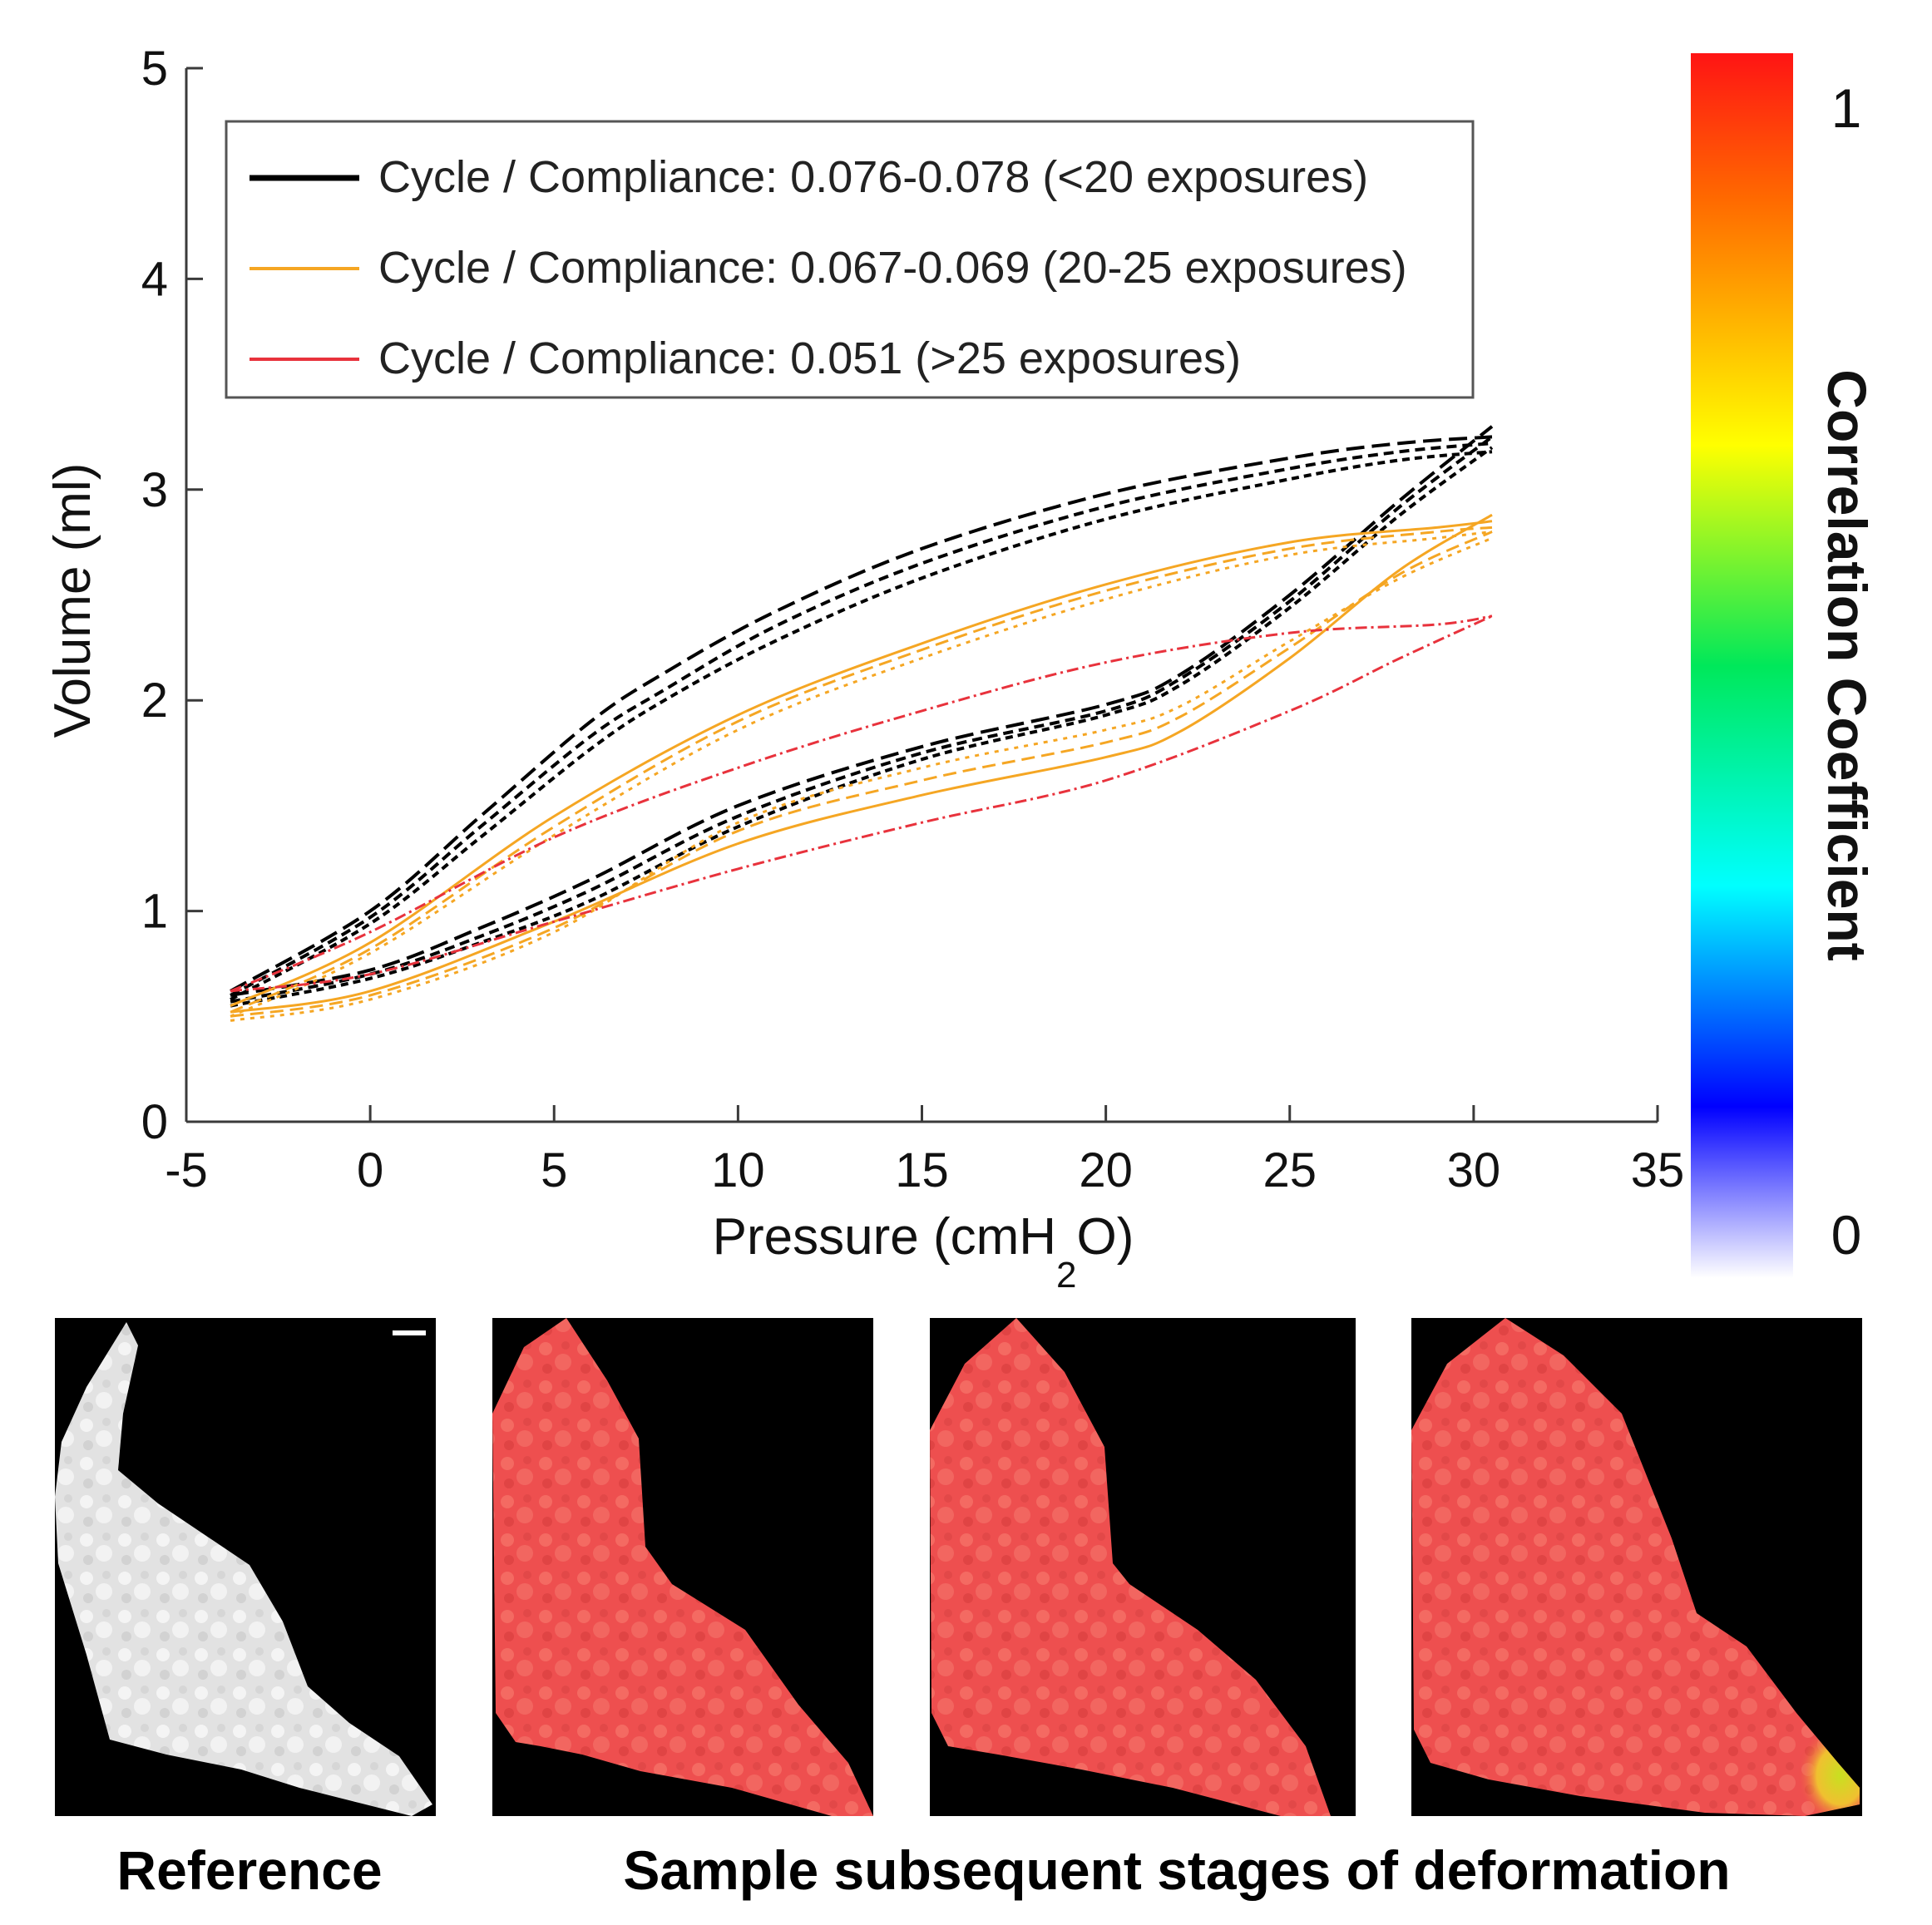 The width and height of the screenshot is (1932, 1925). What do you see at coordinates (1658, 1170) in the screenshot?
I see `x-tick-label: 35` at bounding box center [1658, 1170].